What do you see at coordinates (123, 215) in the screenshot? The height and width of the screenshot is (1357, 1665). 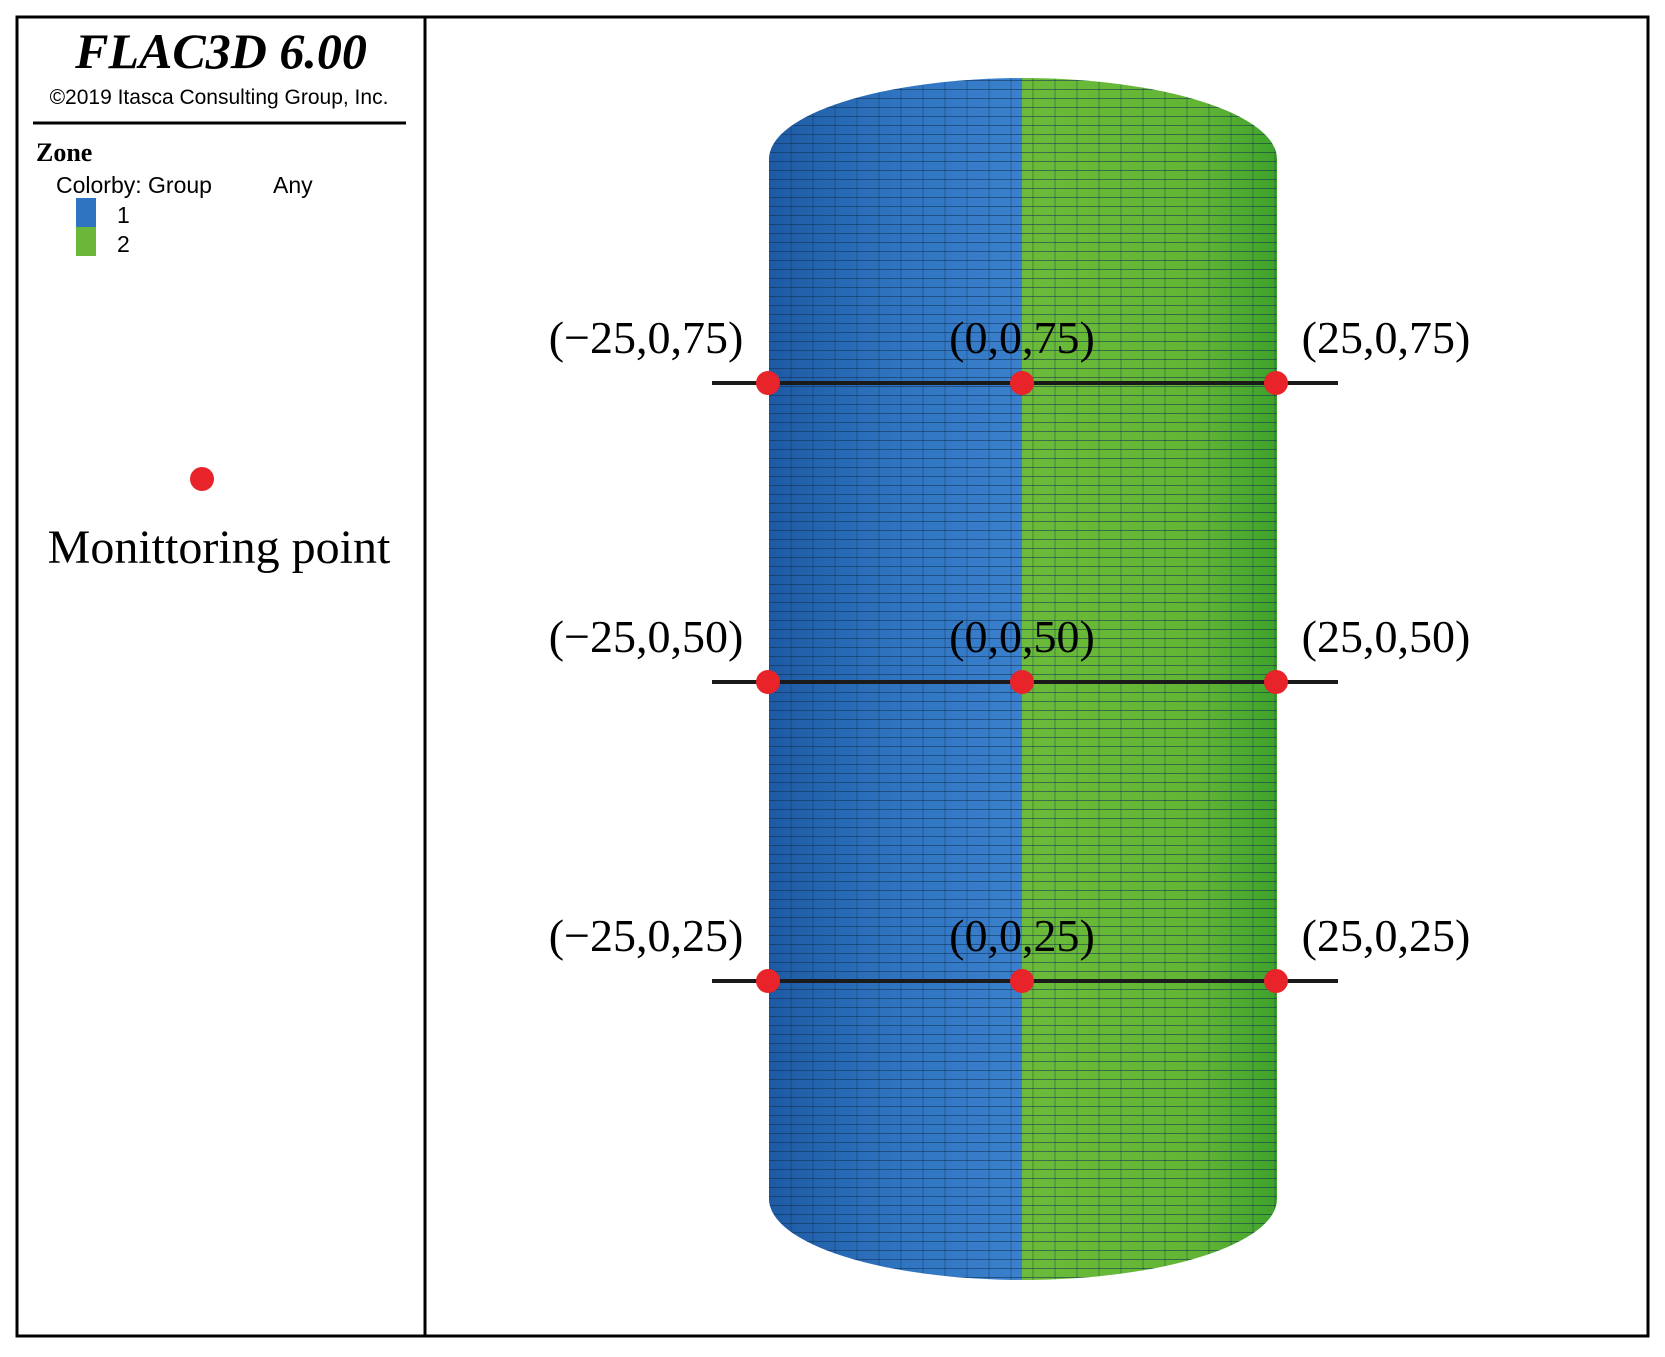 I see `legend-group-1: 1` at bounding box center [123, 215].